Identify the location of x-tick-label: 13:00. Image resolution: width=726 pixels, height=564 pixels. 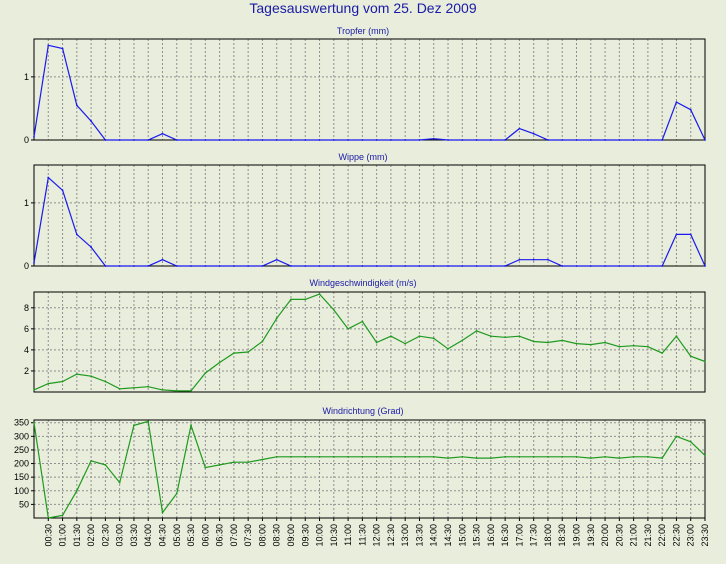
(405, 535).